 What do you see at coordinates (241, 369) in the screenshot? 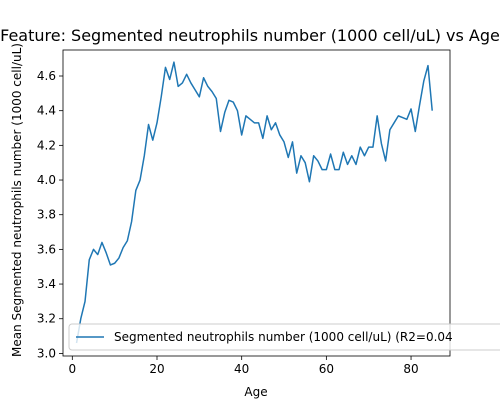
I see `x-tick-label: 40` at bounding box center [241, 369].